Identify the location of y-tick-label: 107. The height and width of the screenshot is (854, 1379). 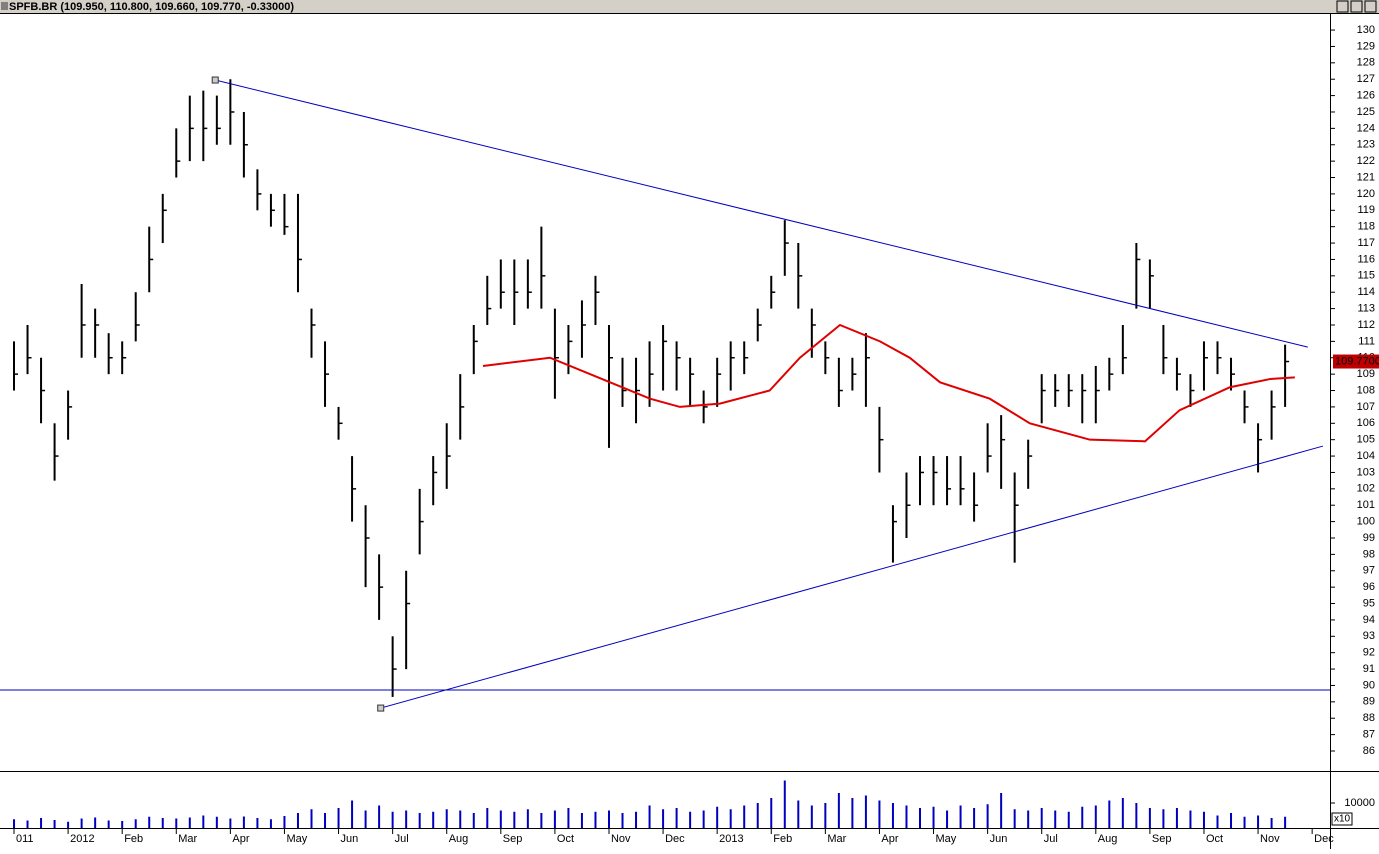
(1366, 407).